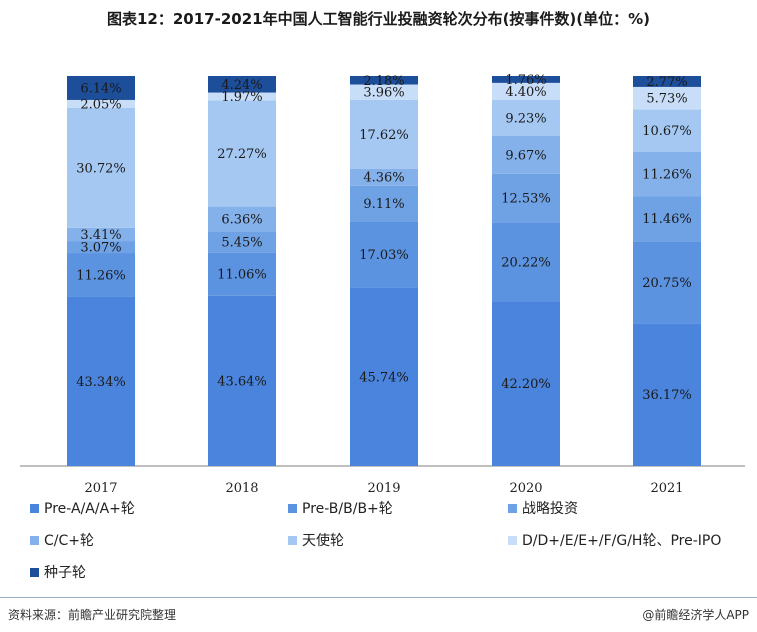 Image resolution: width=757 pixels, height=632 pixels. I want to click on data-label: 3.41%, so click(100, 235).